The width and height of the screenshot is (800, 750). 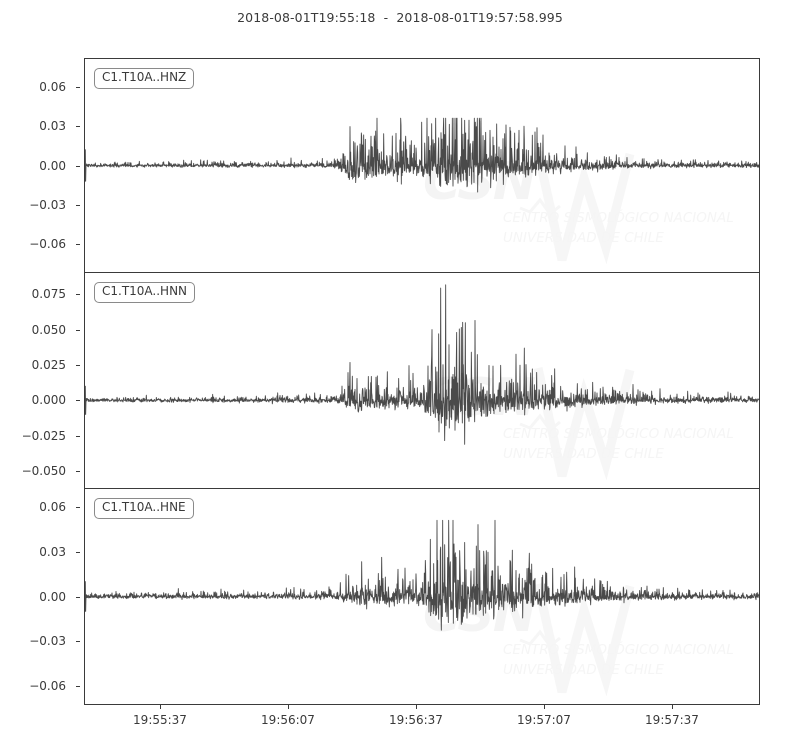 What do you see at coordinates (48, 329) in the screenshot?
I see `y-tick-label: 0.050` at bounding box center [48, 329].